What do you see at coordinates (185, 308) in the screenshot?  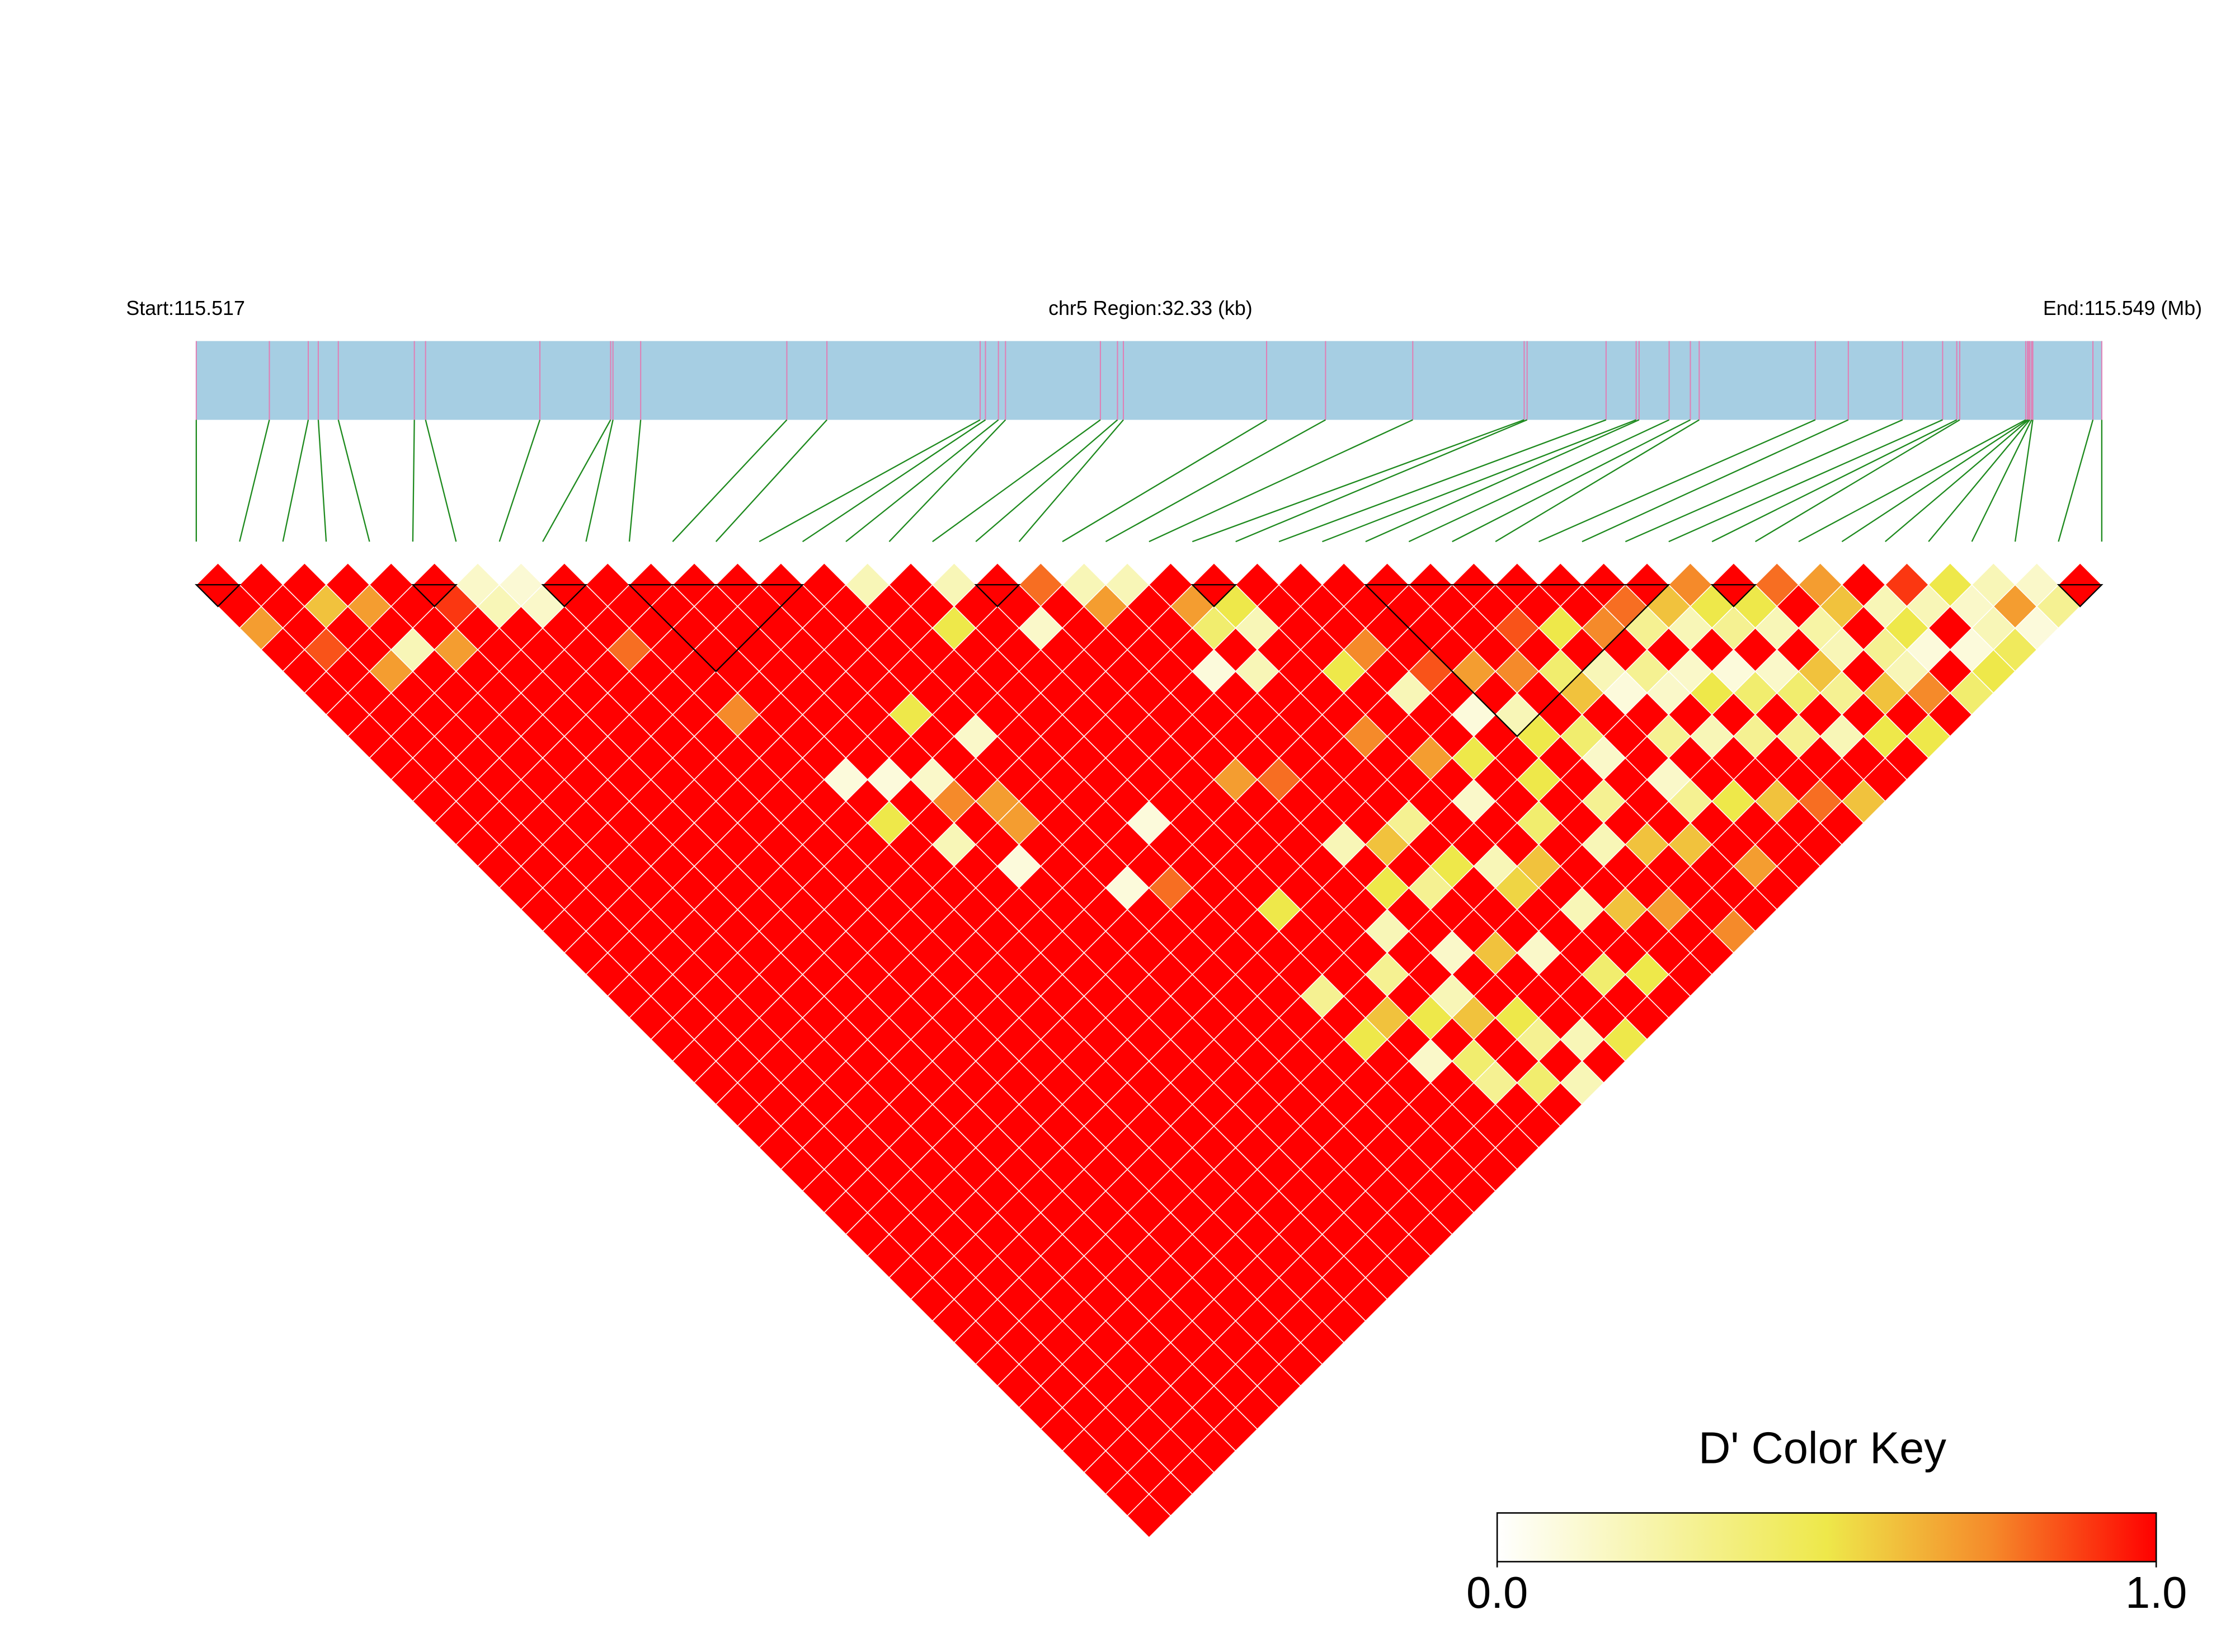 I see `start-label: Start:115.517` at bounding box center [185, 308].